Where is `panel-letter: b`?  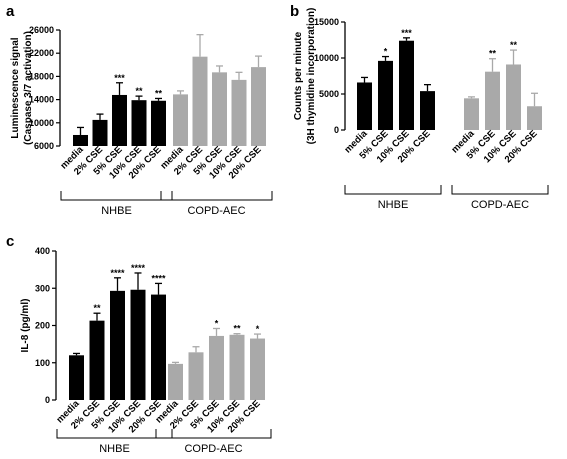
panel-letter: b is located at coordinates (294, 11).